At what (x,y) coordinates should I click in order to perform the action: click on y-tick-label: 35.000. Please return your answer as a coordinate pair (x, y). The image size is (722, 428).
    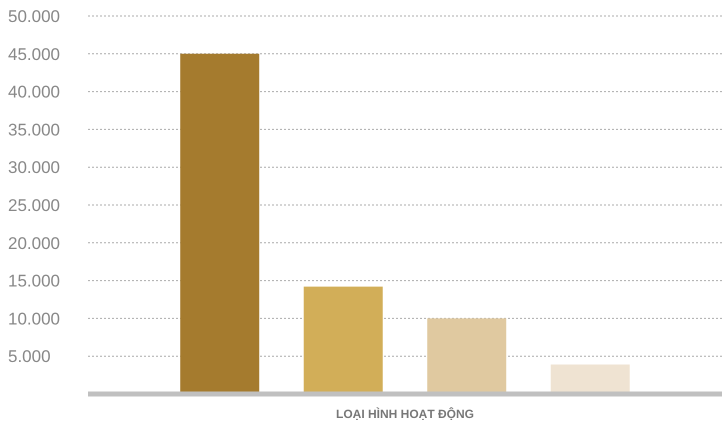
    Looking at the image, I should click on (34, 130).